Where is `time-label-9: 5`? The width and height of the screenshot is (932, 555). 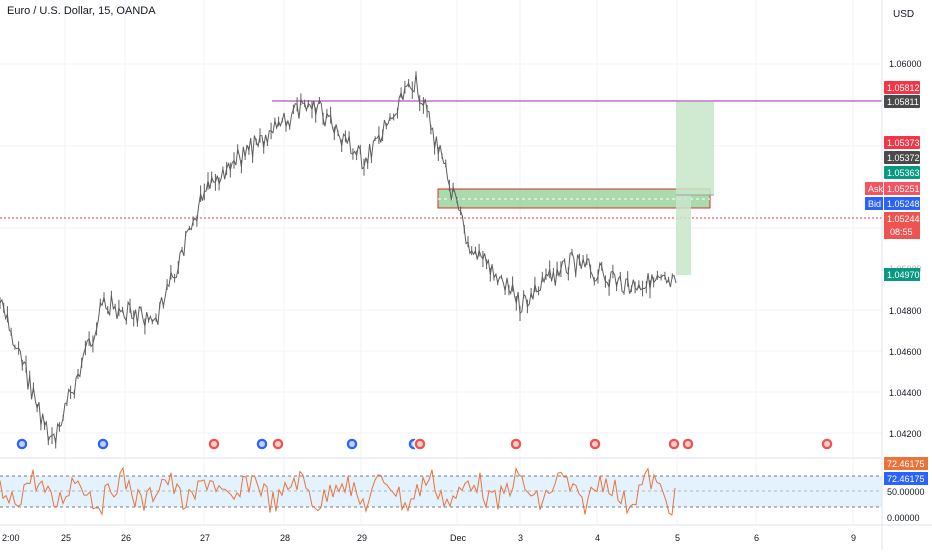 time-label-9: 5 is located at coordinates (677, 538).